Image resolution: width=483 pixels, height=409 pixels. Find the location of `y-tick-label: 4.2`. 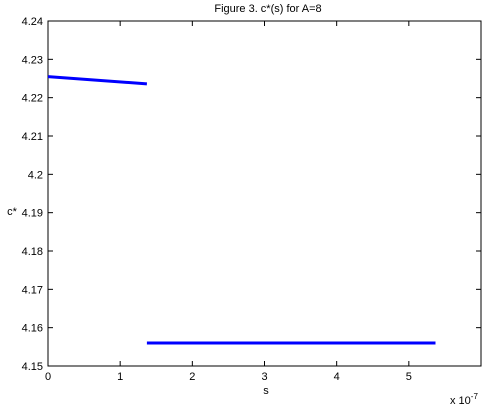

y-tick-label: 4.2 is located at coordinates (35, 175).